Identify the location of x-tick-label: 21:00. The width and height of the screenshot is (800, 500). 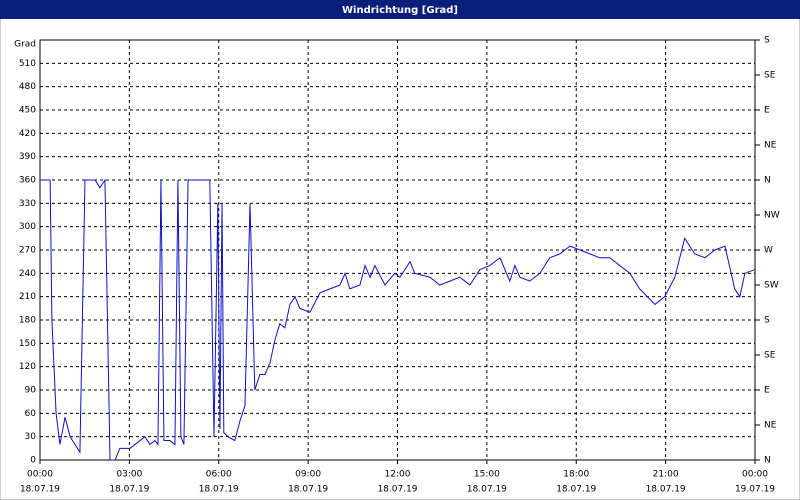
(666, 475).